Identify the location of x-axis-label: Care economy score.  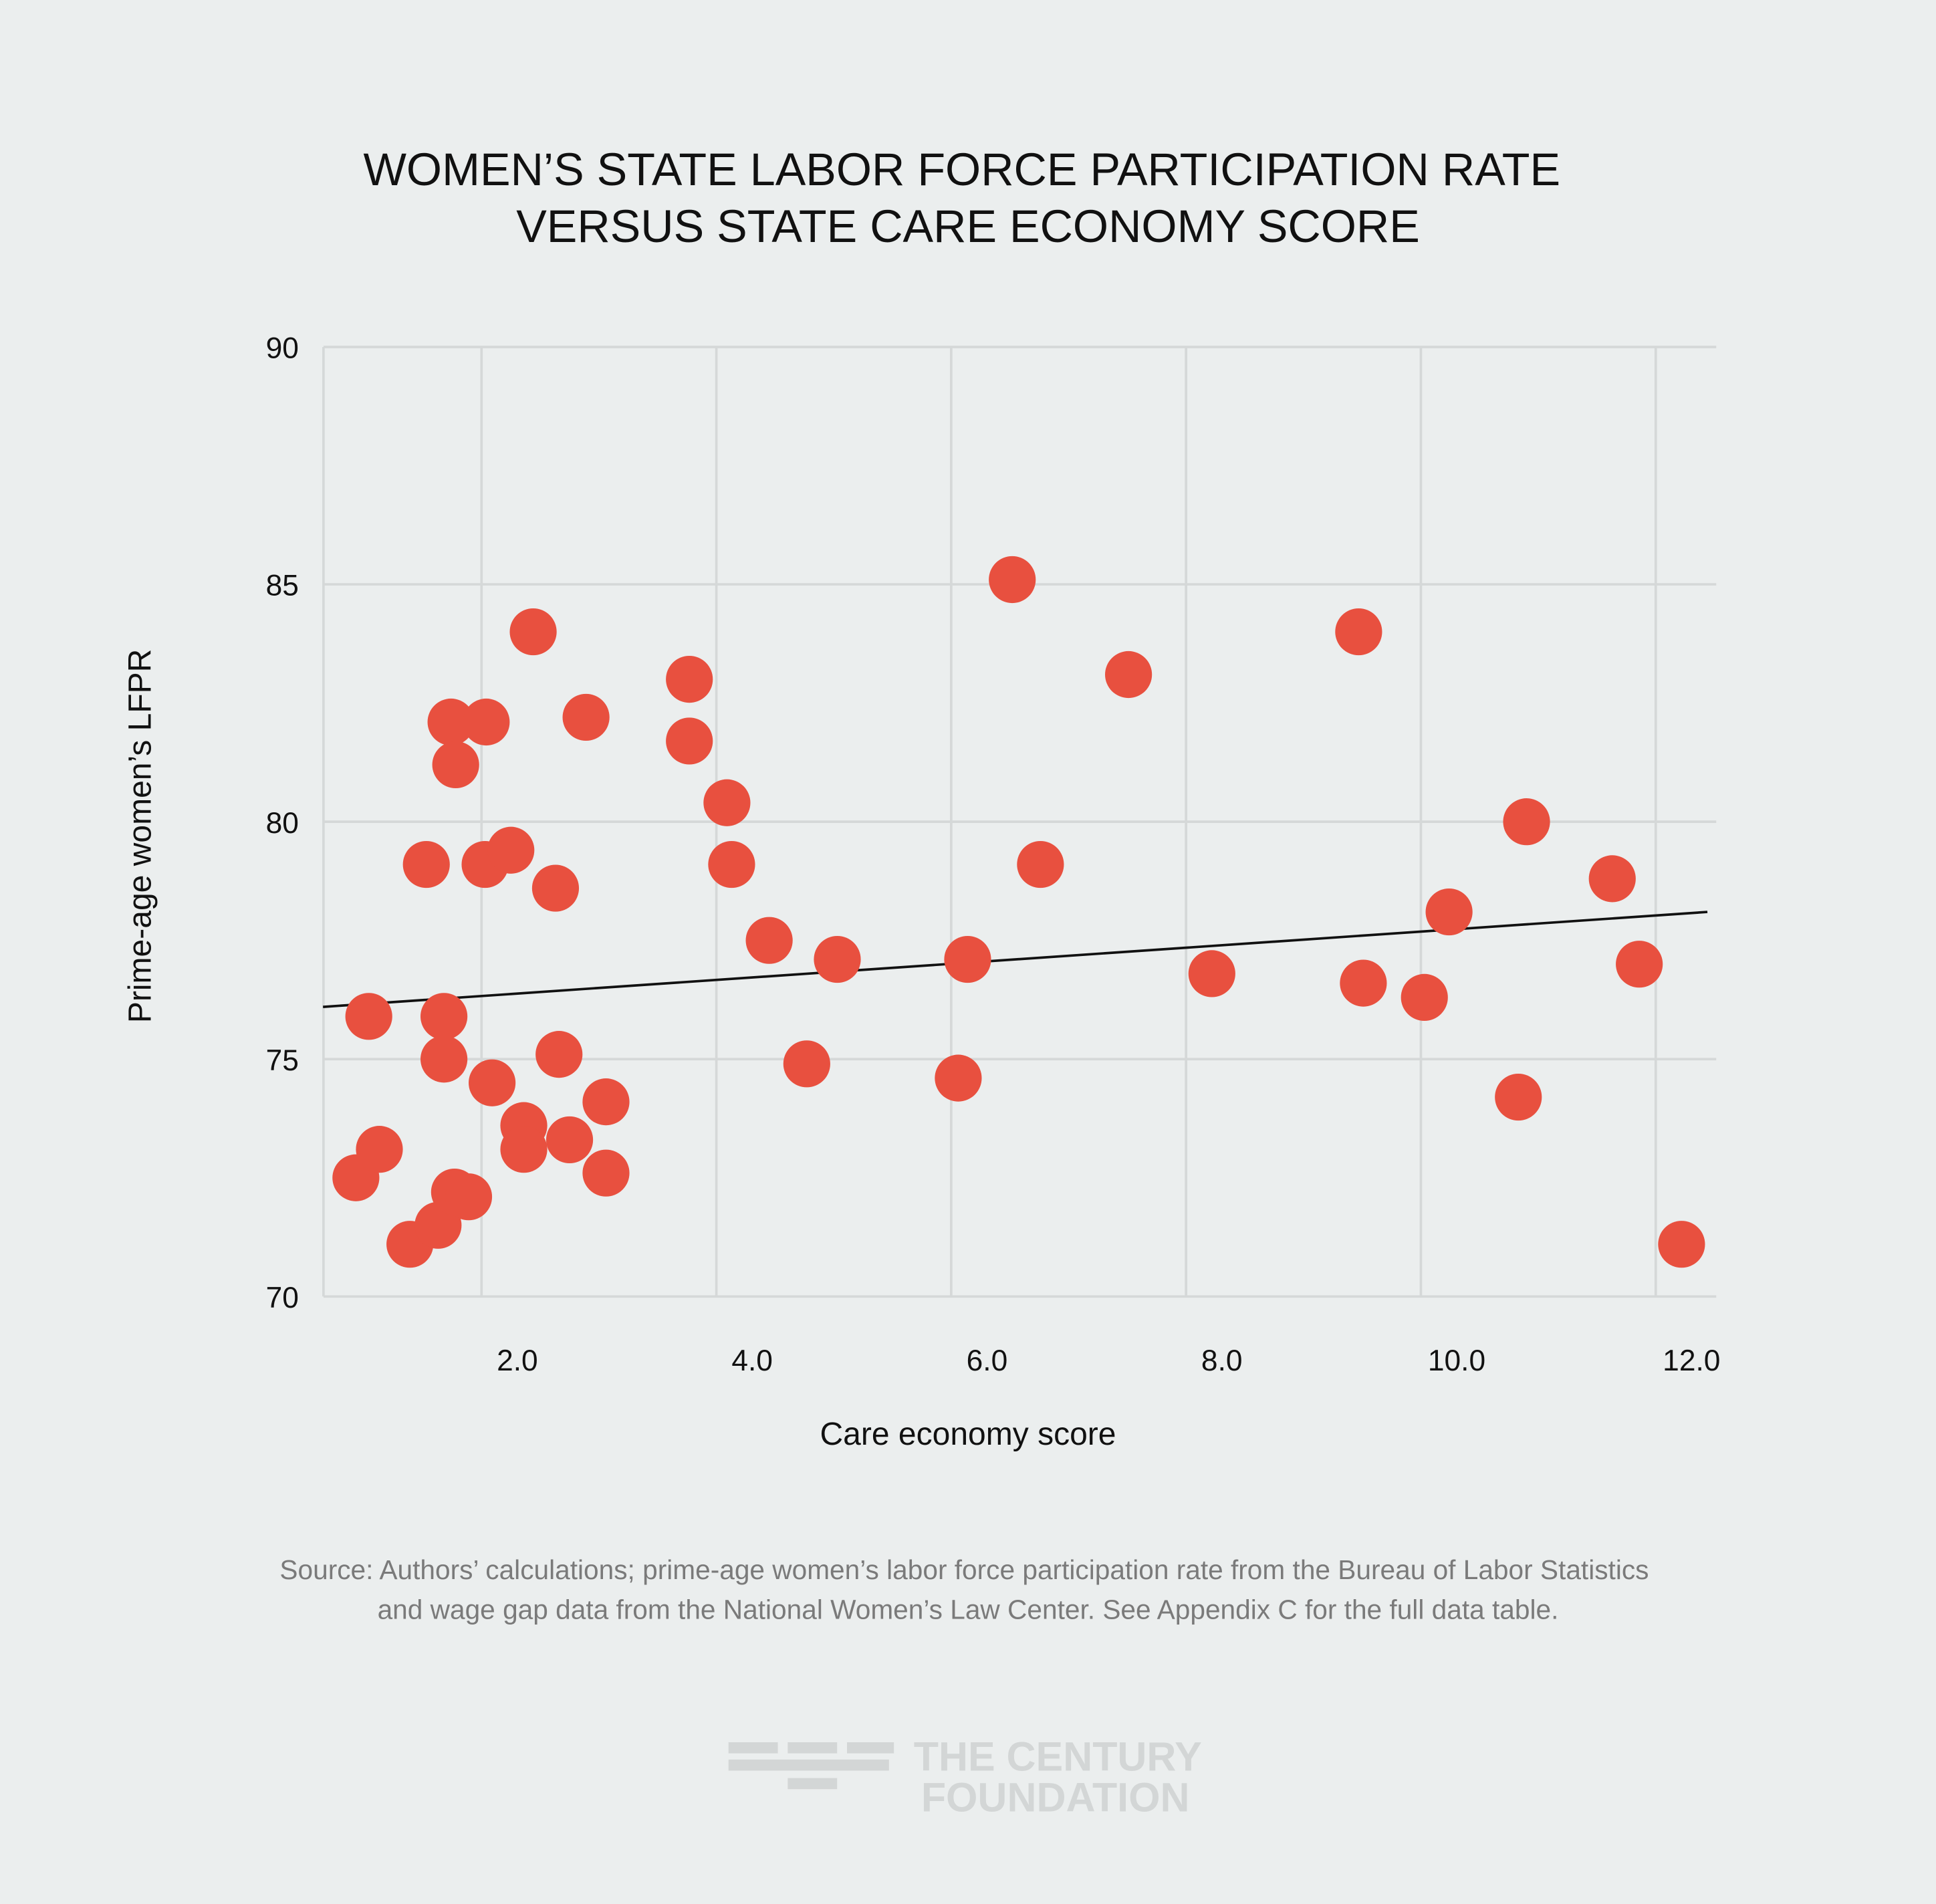
(968, 1434).